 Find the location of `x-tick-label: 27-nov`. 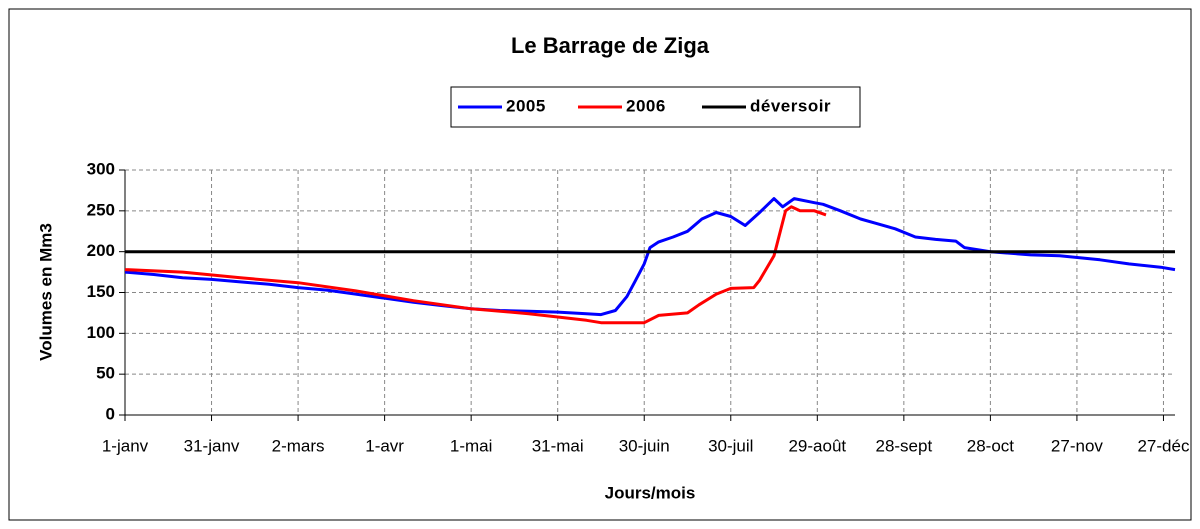

x-tick-label: 27-nov is located at coordinates (1077, 445).